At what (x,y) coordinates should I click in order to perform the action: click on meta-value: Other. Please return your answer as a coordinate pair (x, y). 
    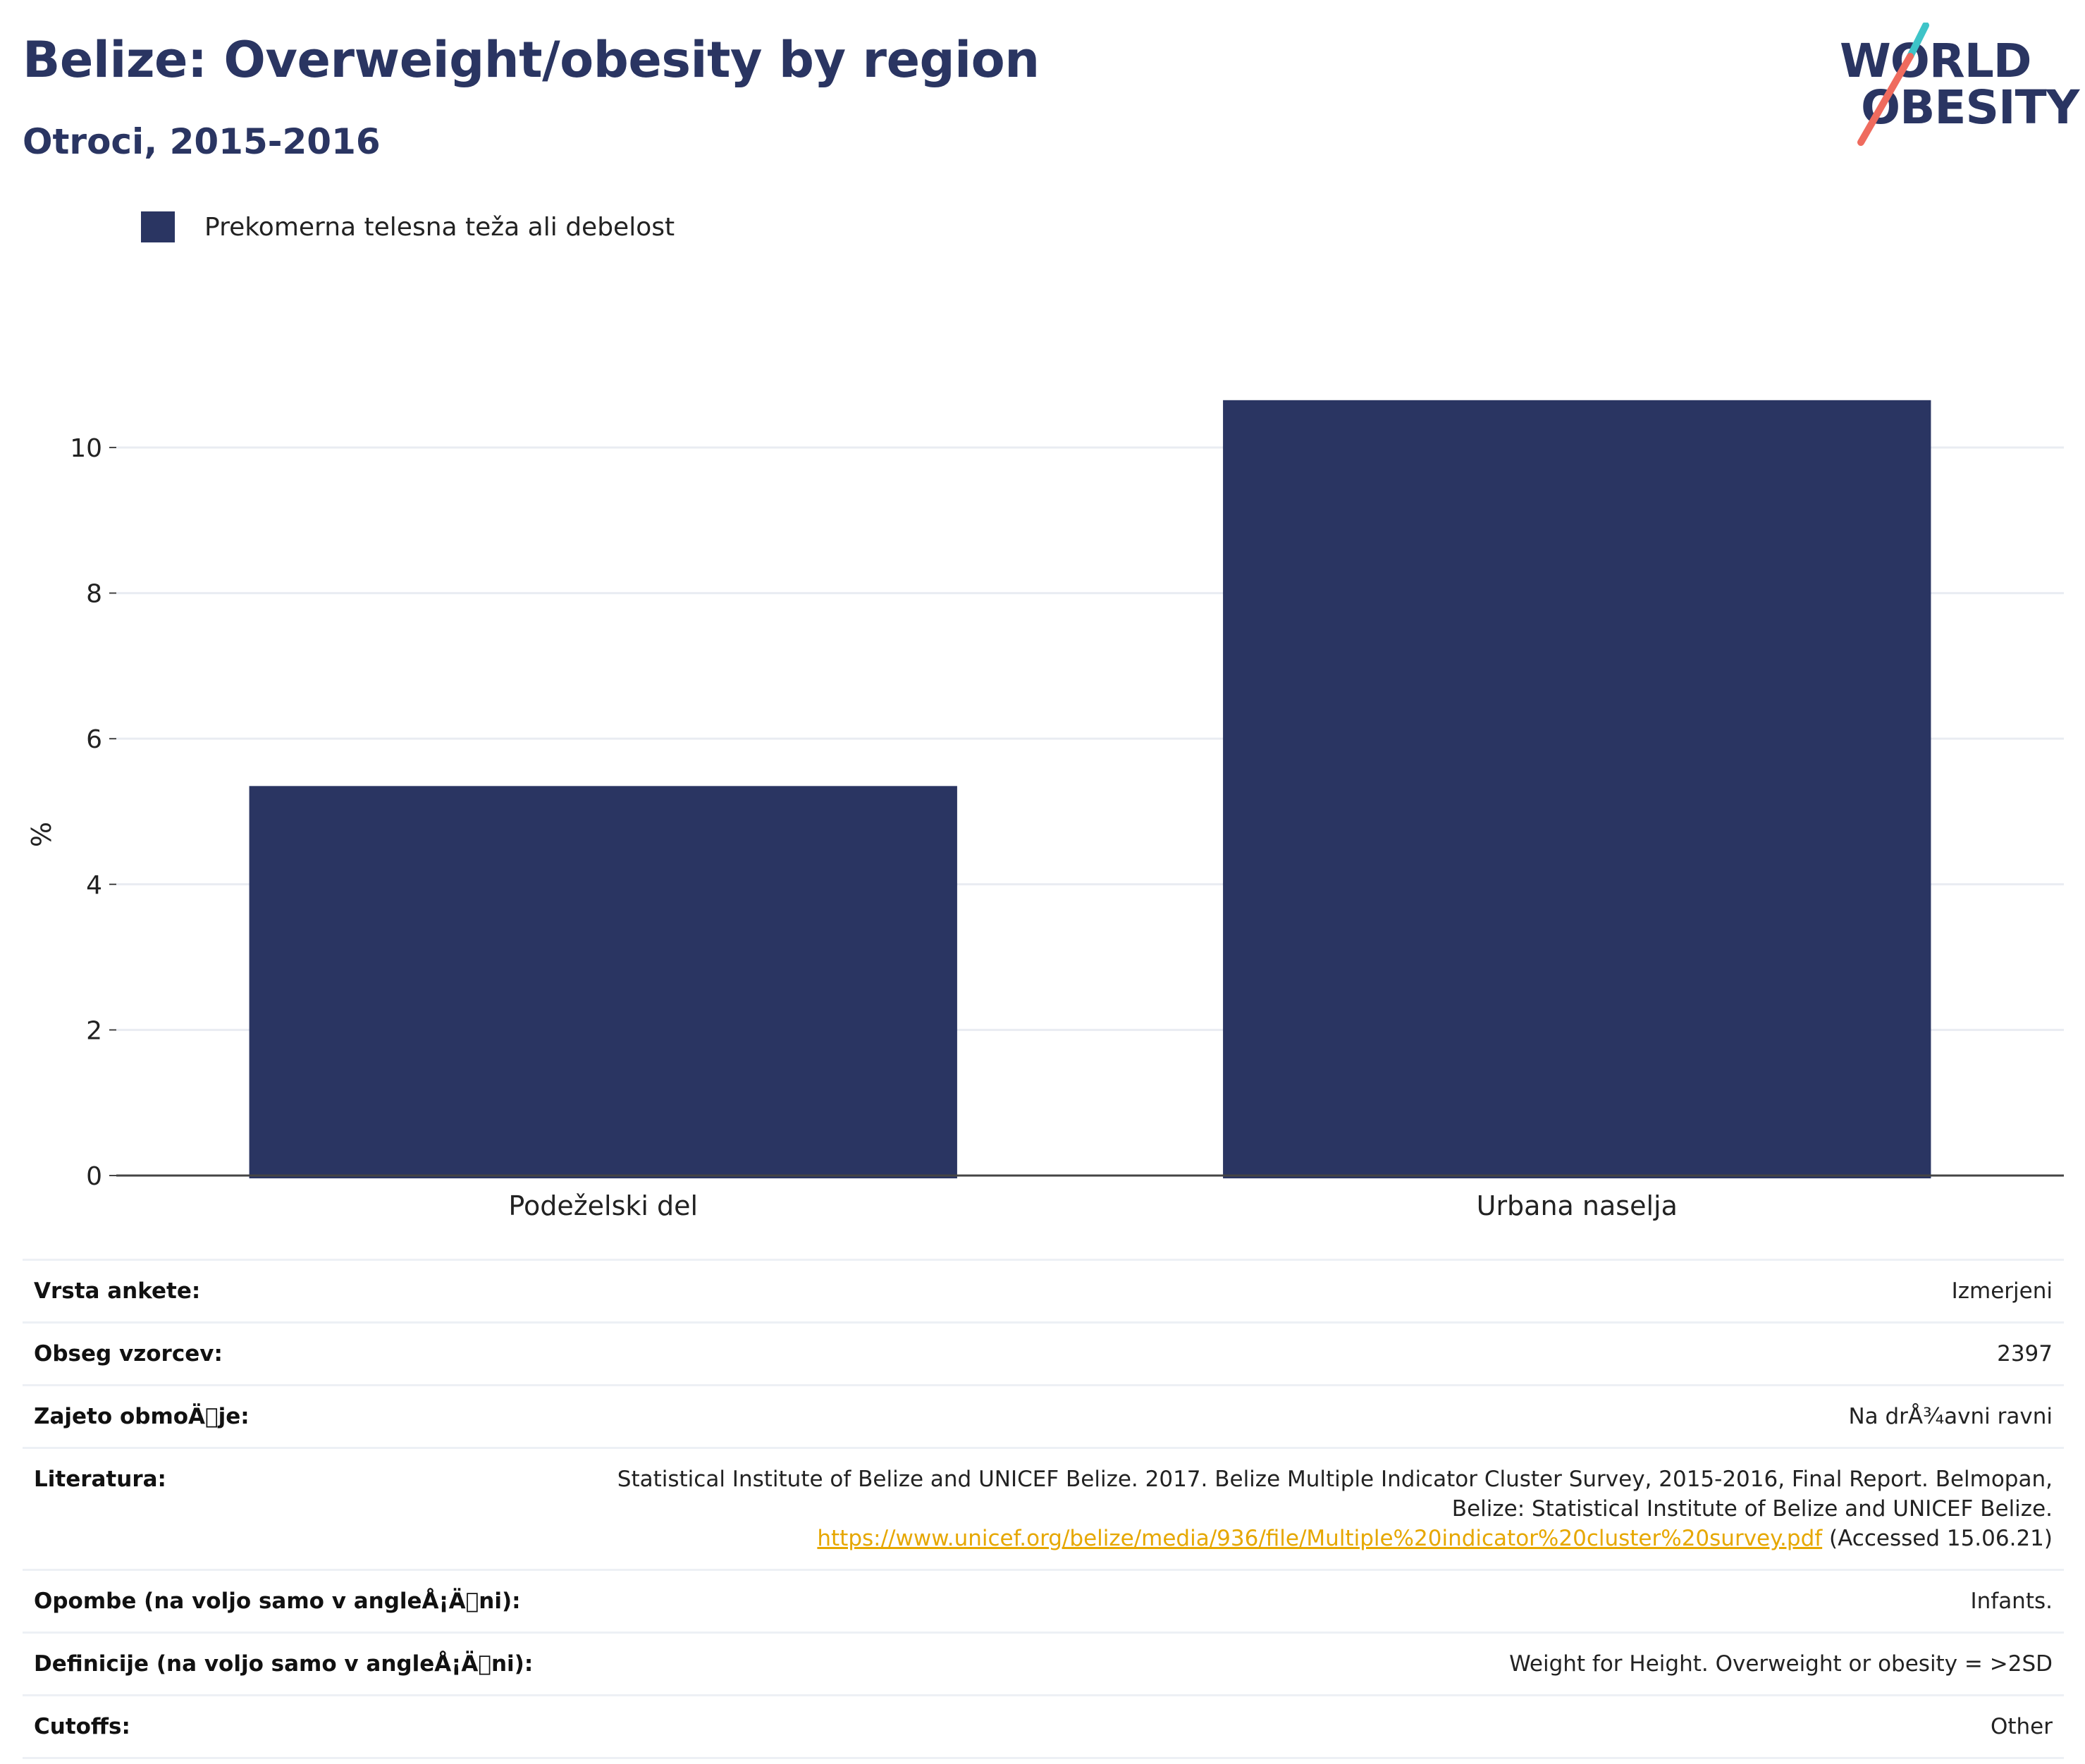
    Looking at the image, I should click on (2021, 1726).